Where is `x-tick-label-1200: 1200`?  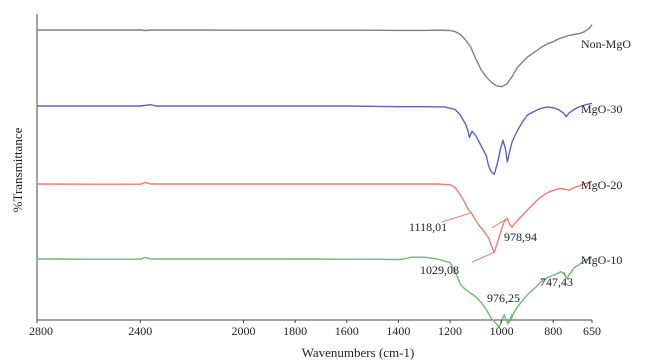
x-tick-label-1200: 1200 is located at coordinates (450, 331).